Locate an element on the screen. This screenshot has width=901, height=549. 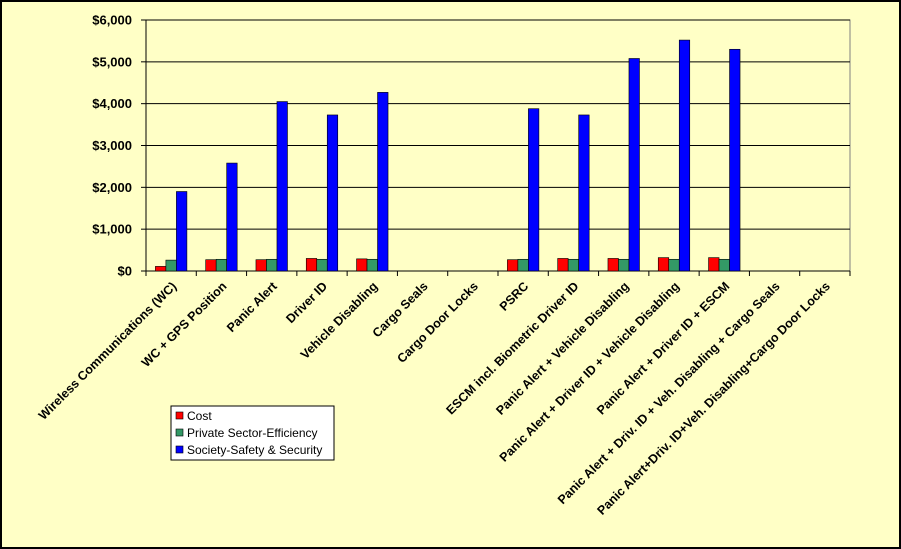
legend-label: Cost is located at coordinates (199, 416).